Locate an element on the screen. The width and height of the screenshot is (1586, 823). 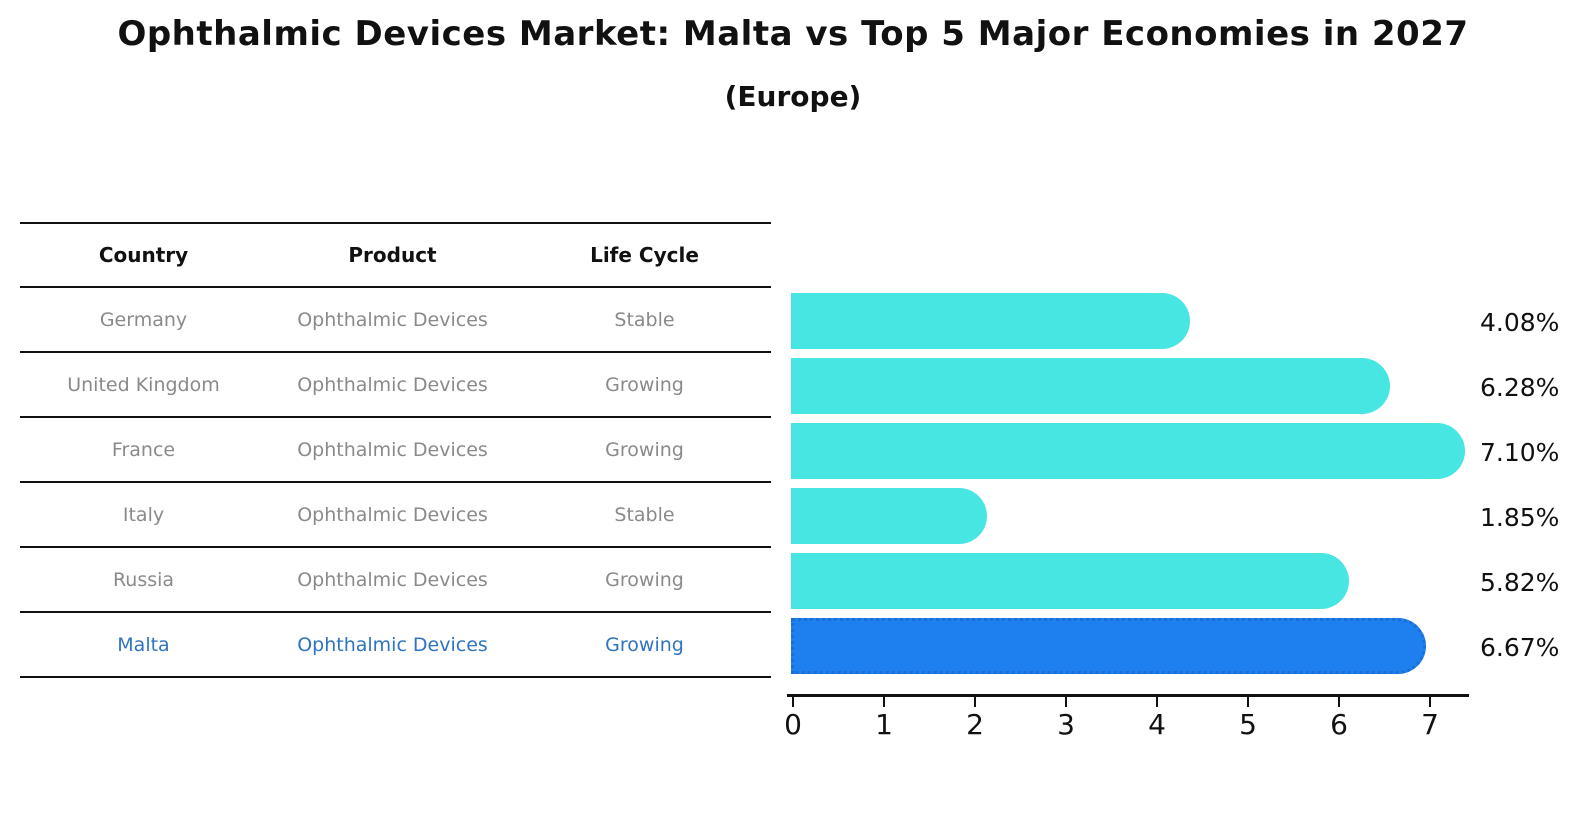
value-label-russia: 5.82% is located at coordinates (1520, 582).